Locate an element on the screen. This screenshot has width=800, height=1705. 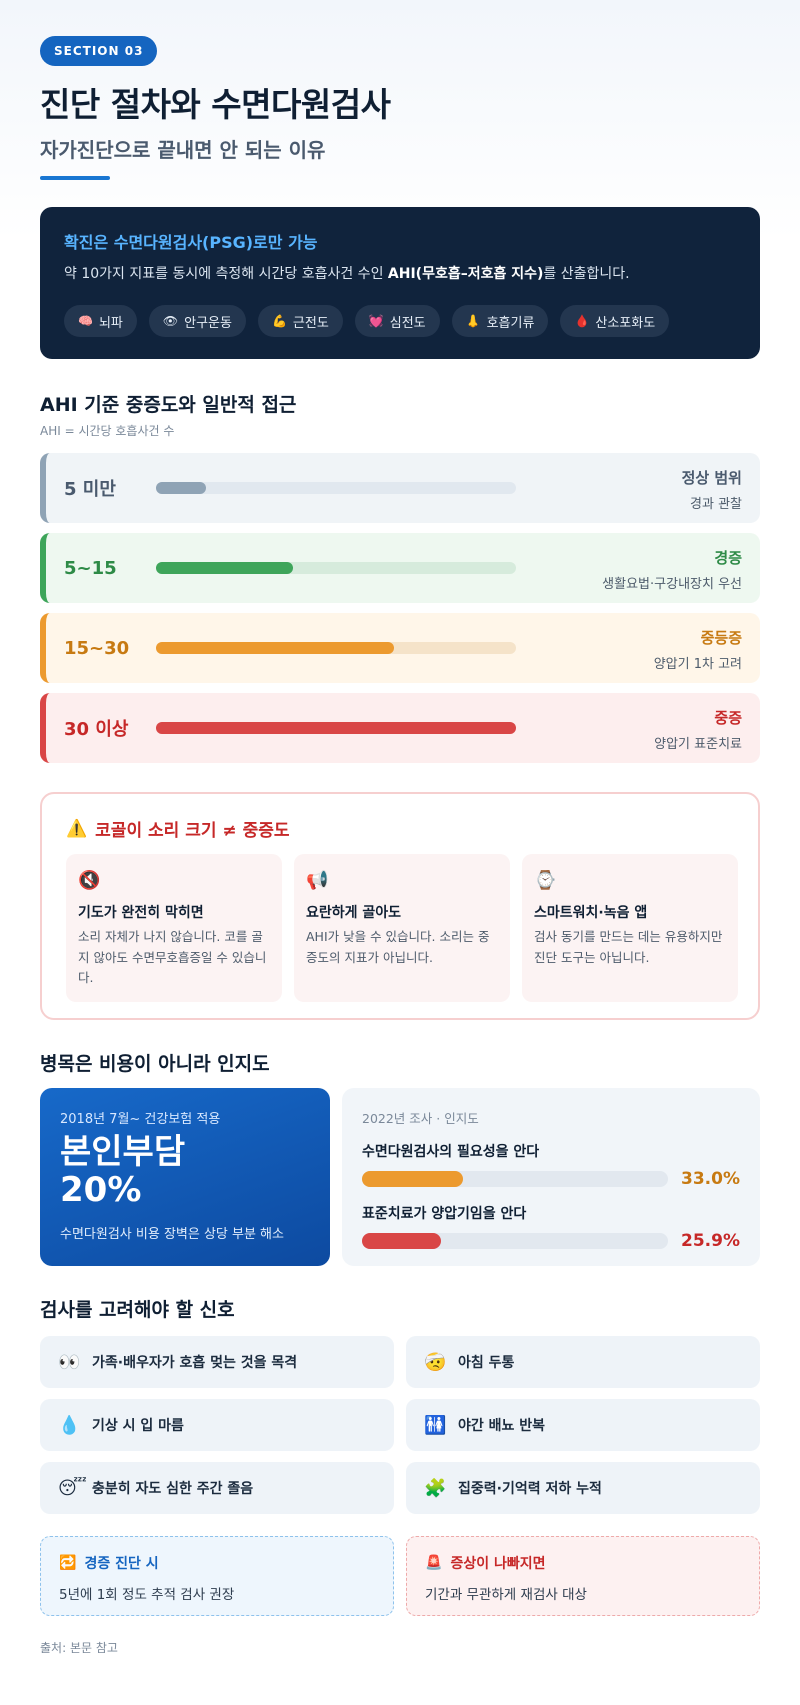
copay-big-line1: 본인부담 is located at coordinates (123, 1152).